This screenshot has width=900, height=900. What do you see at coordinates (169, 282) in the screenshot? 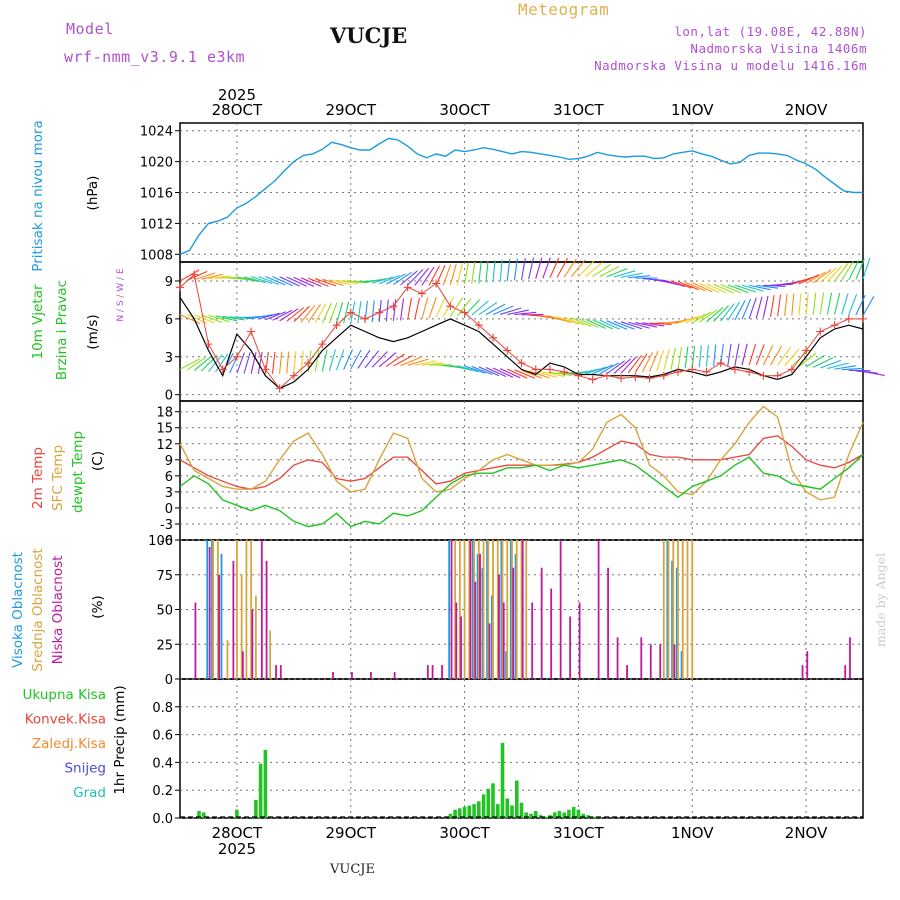
I see `wind-tick-label: 9` at bounding box center [169, 282].